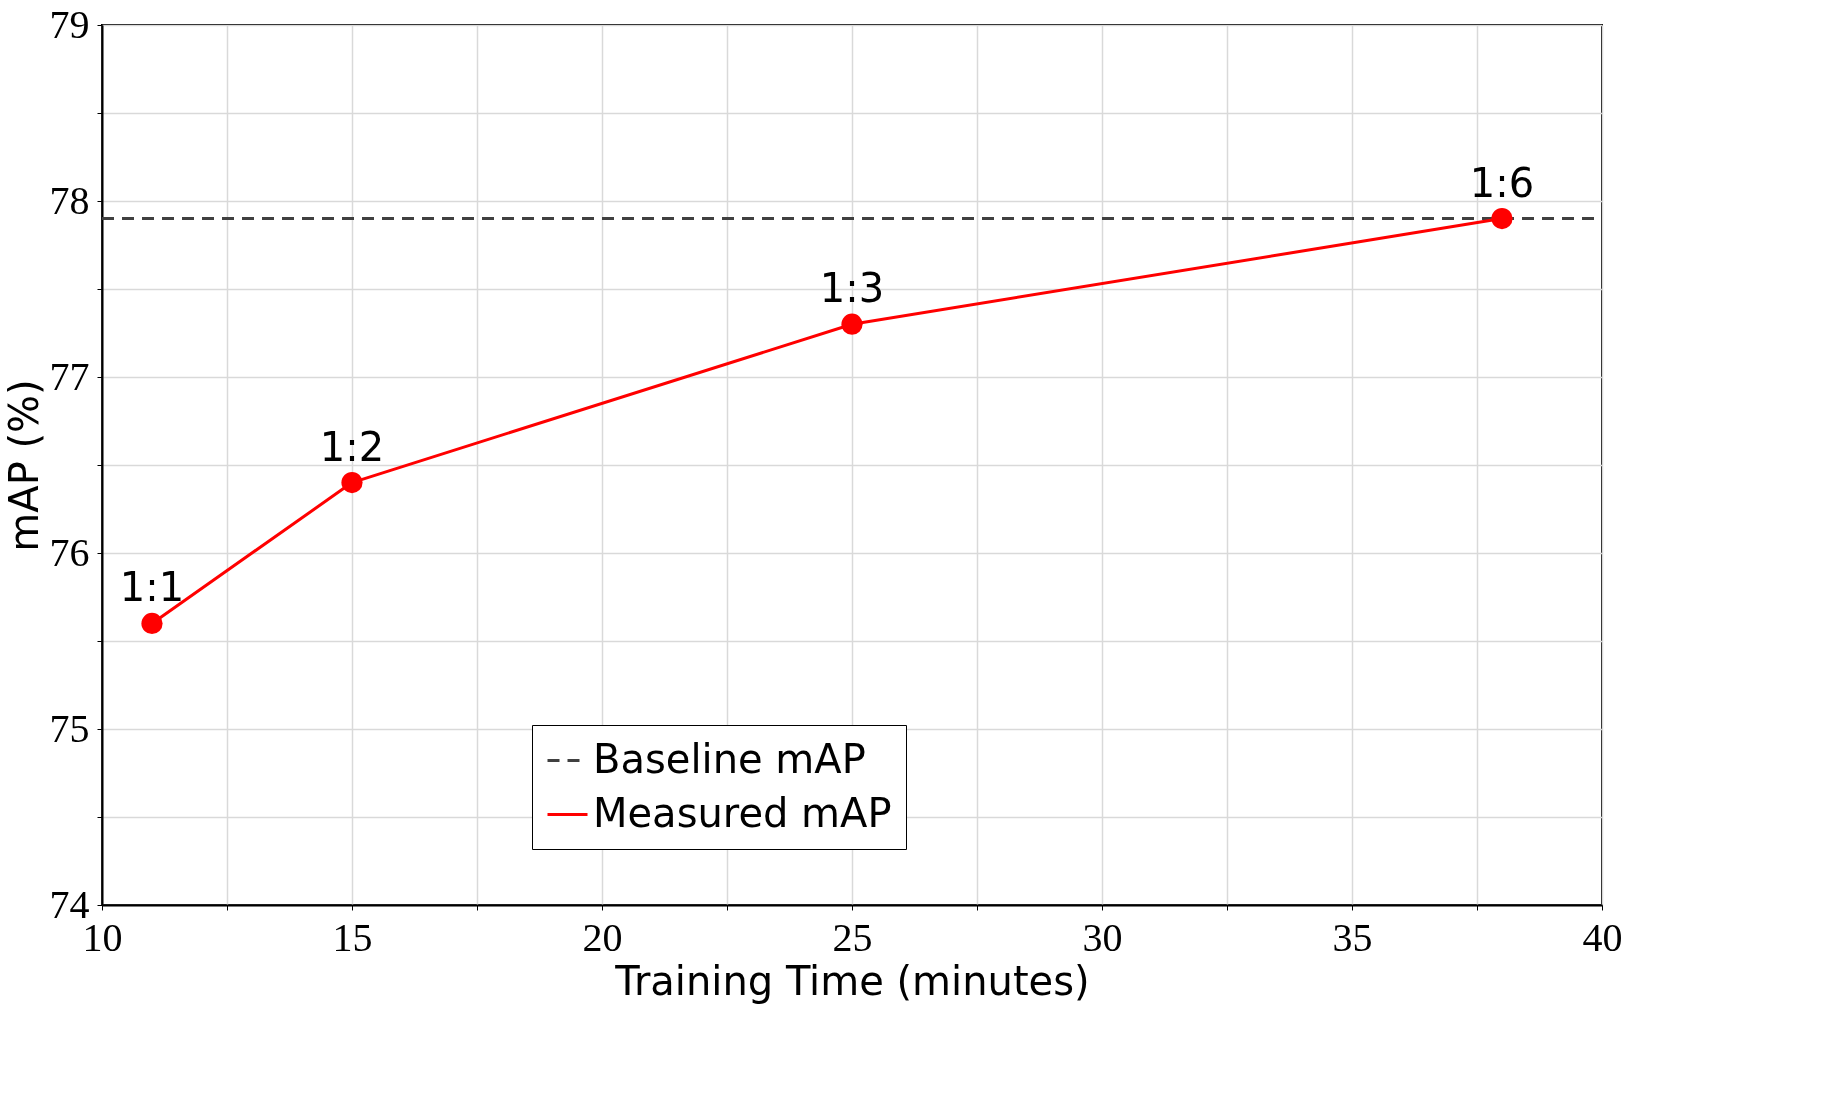 Image resolution: width=1834 pixels, height=1100 pixels. I want to click on y-tick-label: 77, so click(69, 376).